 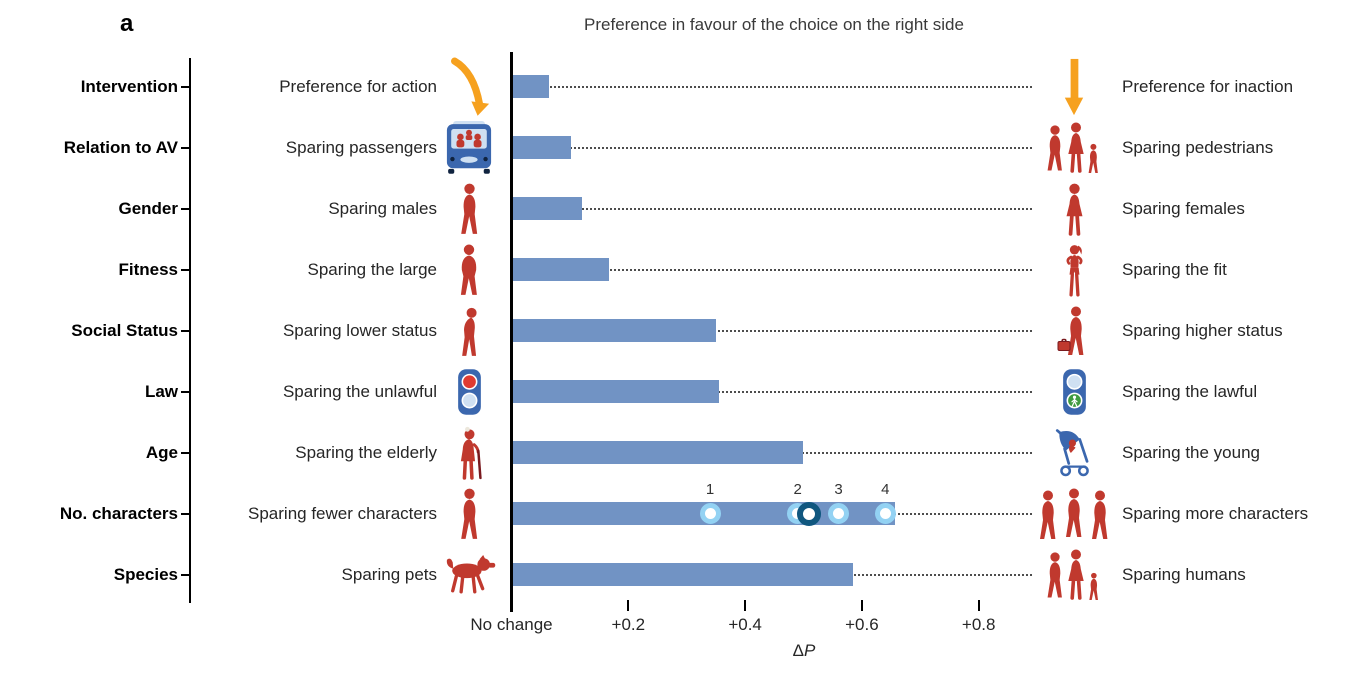 What do you see at coordinates (1198, 147) in the screenshot?
I see `right-option-label: Sparing pedestrians` at bounding box center [1198, 147].